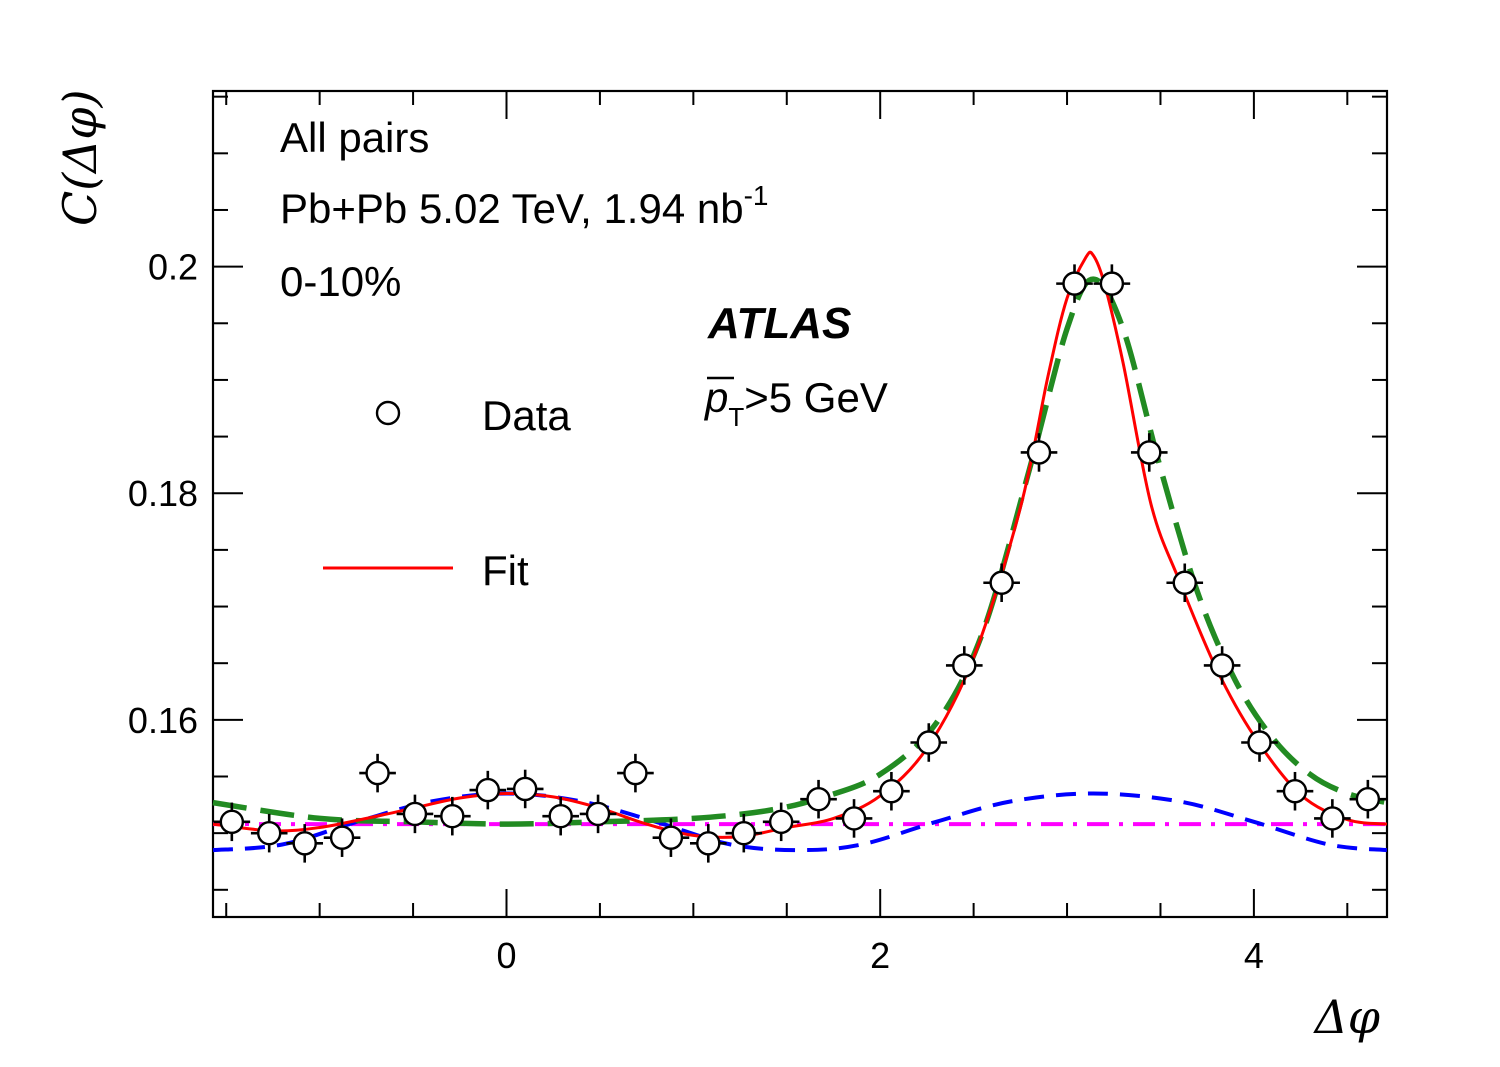 The width and height of the screenshot is (1500, 1067). Describe the element at coordinates (505, 570) in the screenshot. I see `legend-fit-label: Fit` at that location.